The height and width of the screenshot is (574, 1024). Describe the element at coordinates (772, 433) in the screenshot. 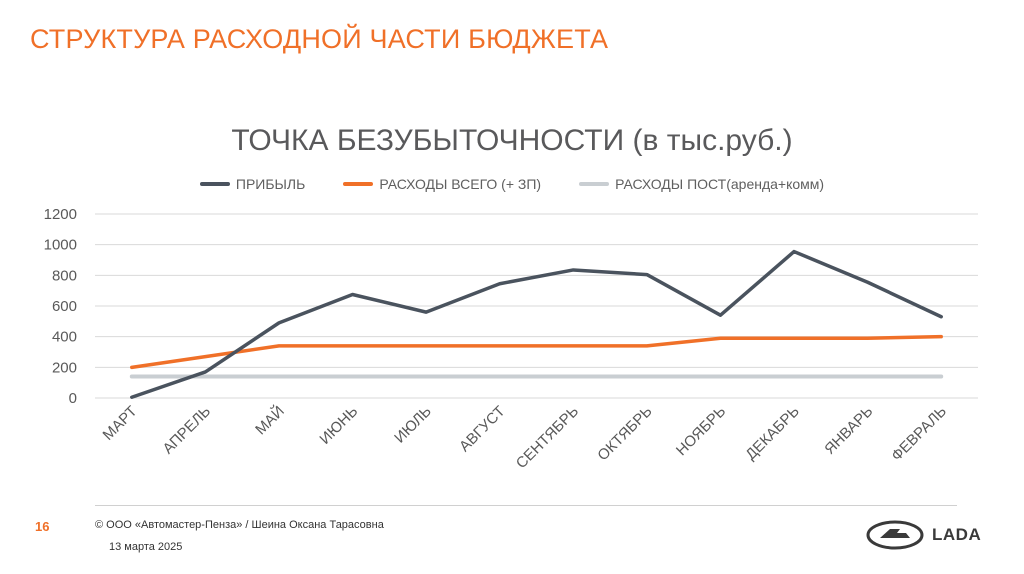

I see `x-tick-label: ДЕКАБРЬ` at that location.